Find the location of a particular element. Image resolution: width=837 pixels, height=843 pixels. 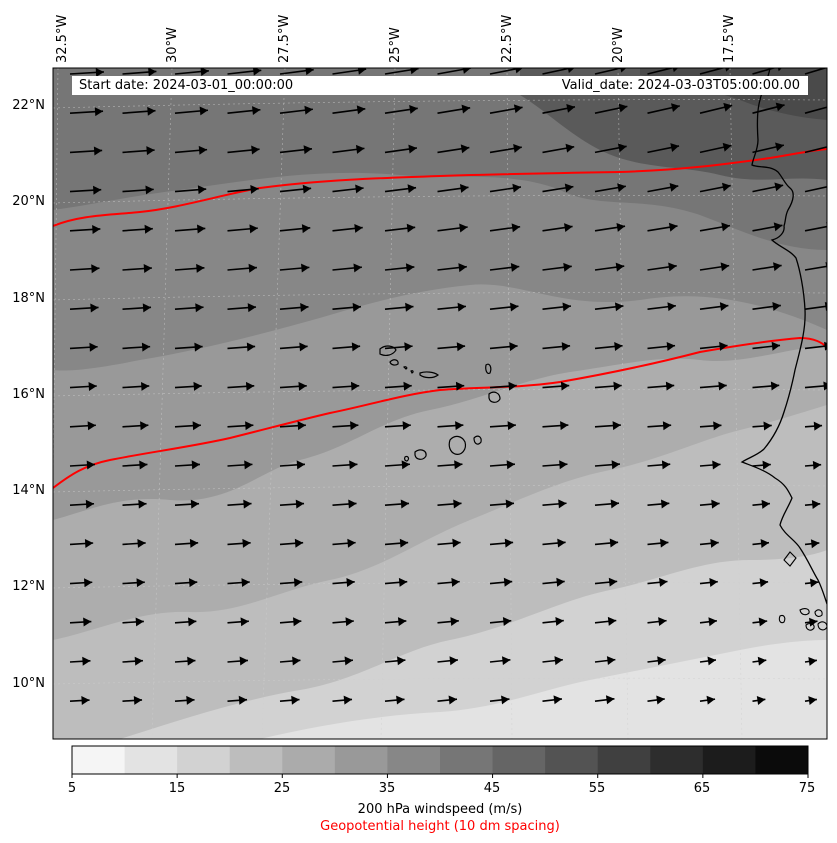

colorbar is located at coordinates (440, 761).